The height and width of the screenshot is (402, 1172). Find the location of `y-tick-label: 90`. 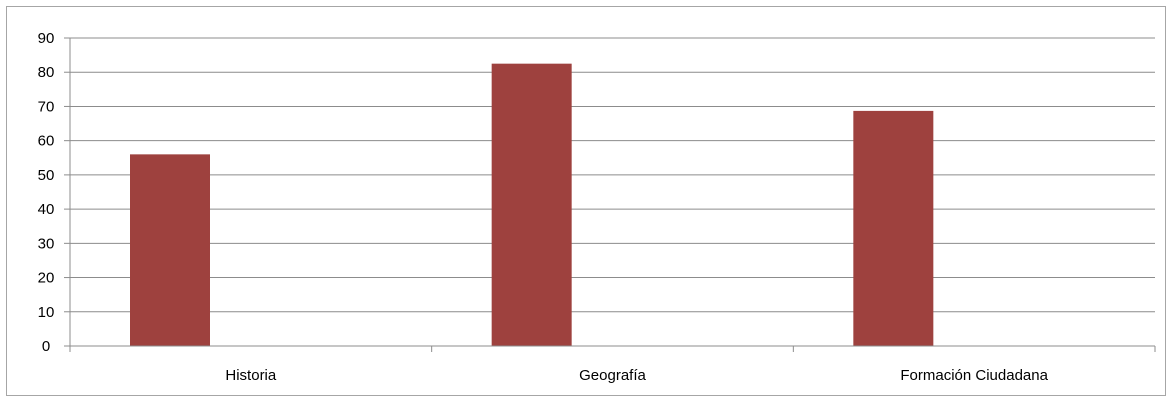

y-tick-label: 90 is located at coordinates (46, 38).